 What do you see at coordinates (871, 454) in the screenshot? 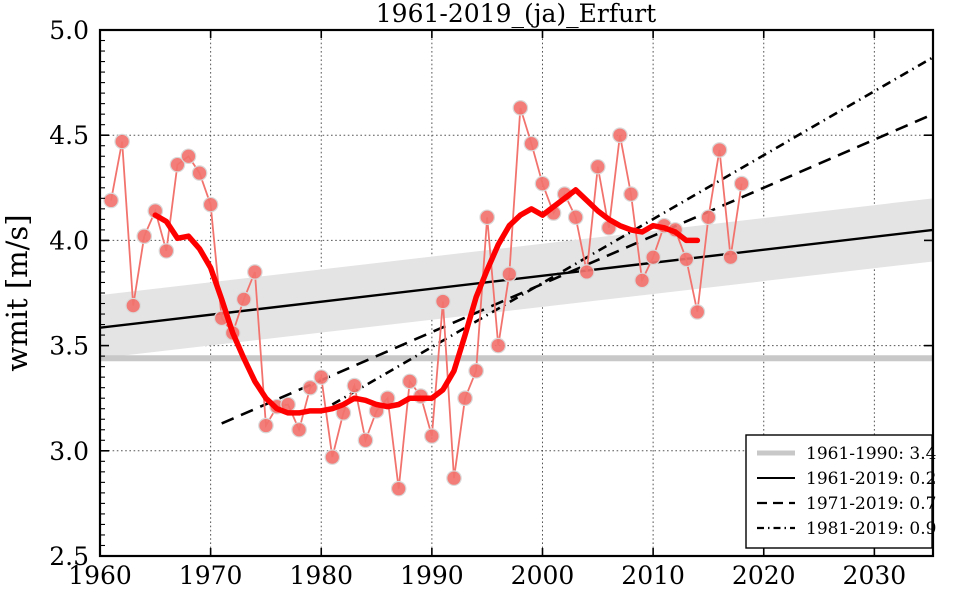
I see `legend-label: 1961-1990: 3.4` at bounding box center [871, 454].